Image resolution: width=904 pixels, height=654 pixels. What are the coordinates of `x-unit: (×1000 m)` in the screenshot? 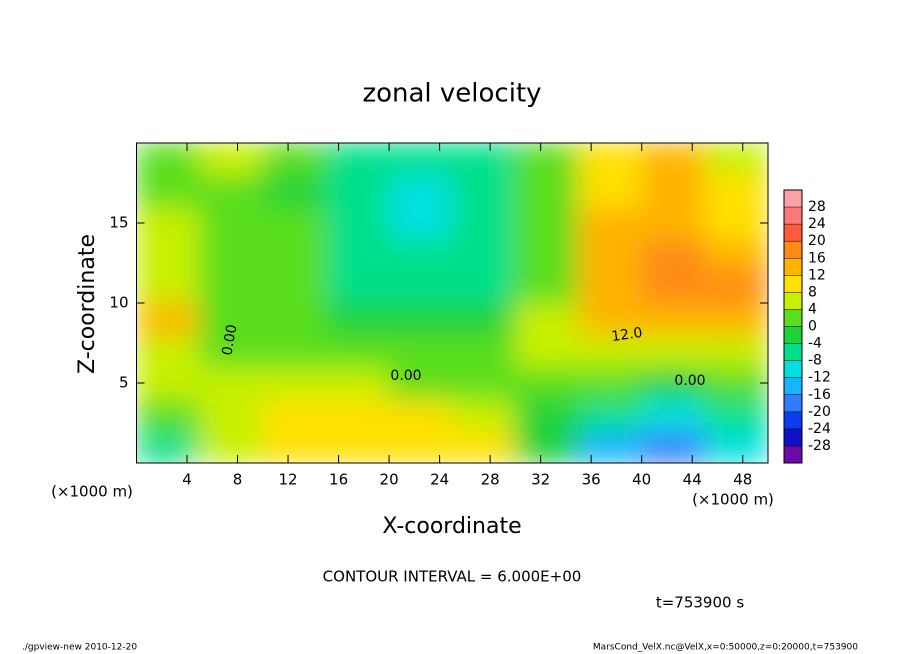 It's located at (733, 500).